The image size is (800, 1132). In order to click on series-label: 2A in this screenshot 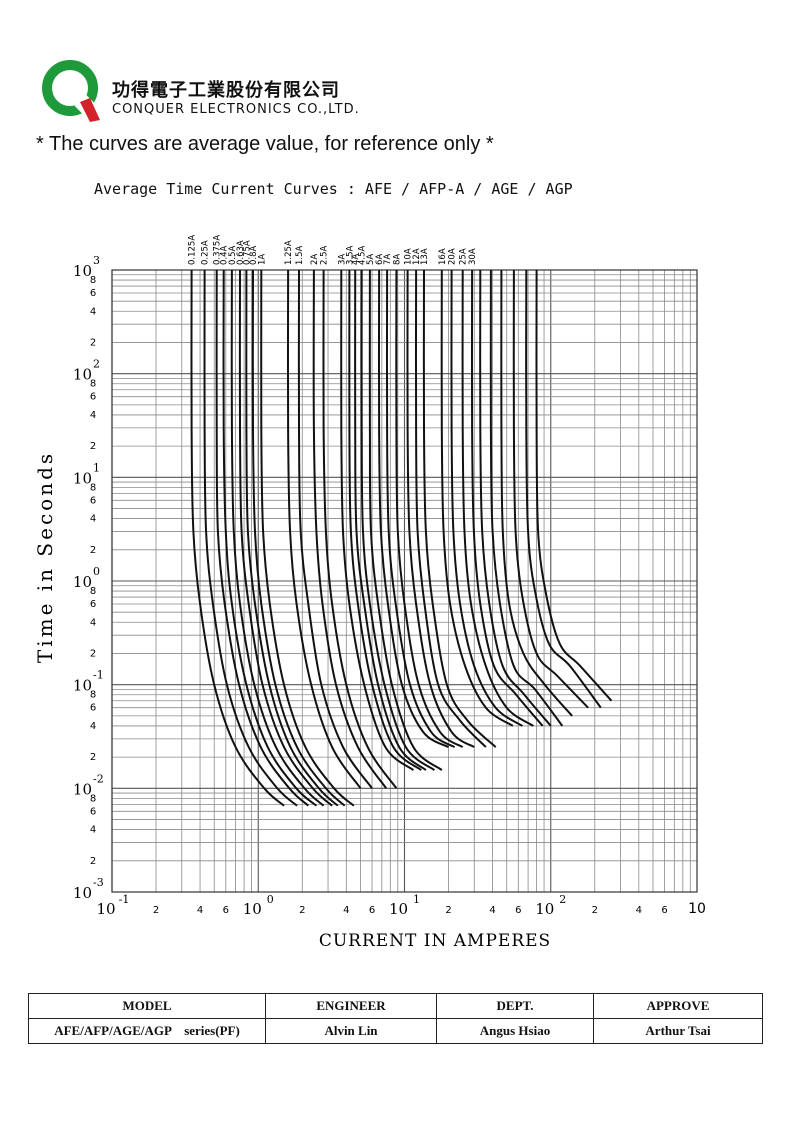, I will do `click(315, 259)`.